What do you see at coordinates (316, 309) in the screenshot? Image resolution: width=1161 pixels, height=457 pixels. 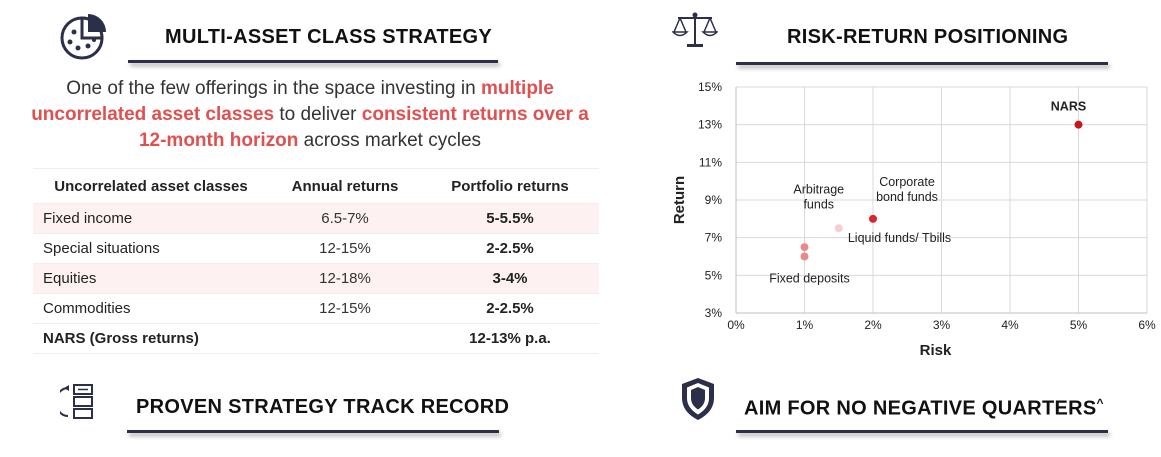 I see `table-row: Commodities 12-15% 2-2.5%` at bounding box center [316, 309].